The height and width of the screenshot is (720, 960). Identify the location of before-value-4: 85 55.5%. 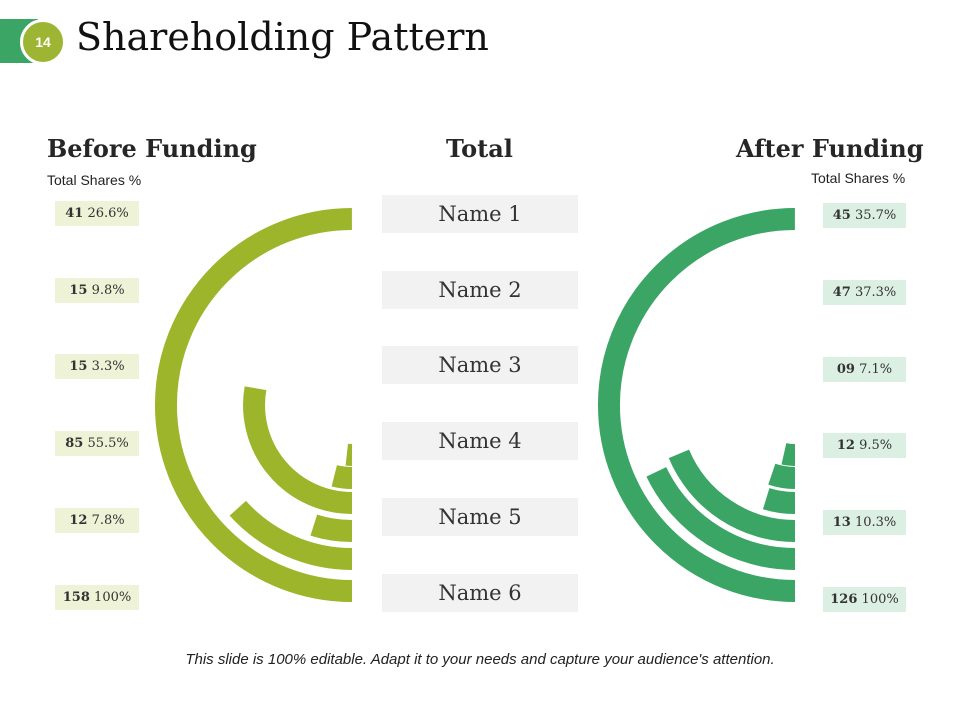
(97, 443).